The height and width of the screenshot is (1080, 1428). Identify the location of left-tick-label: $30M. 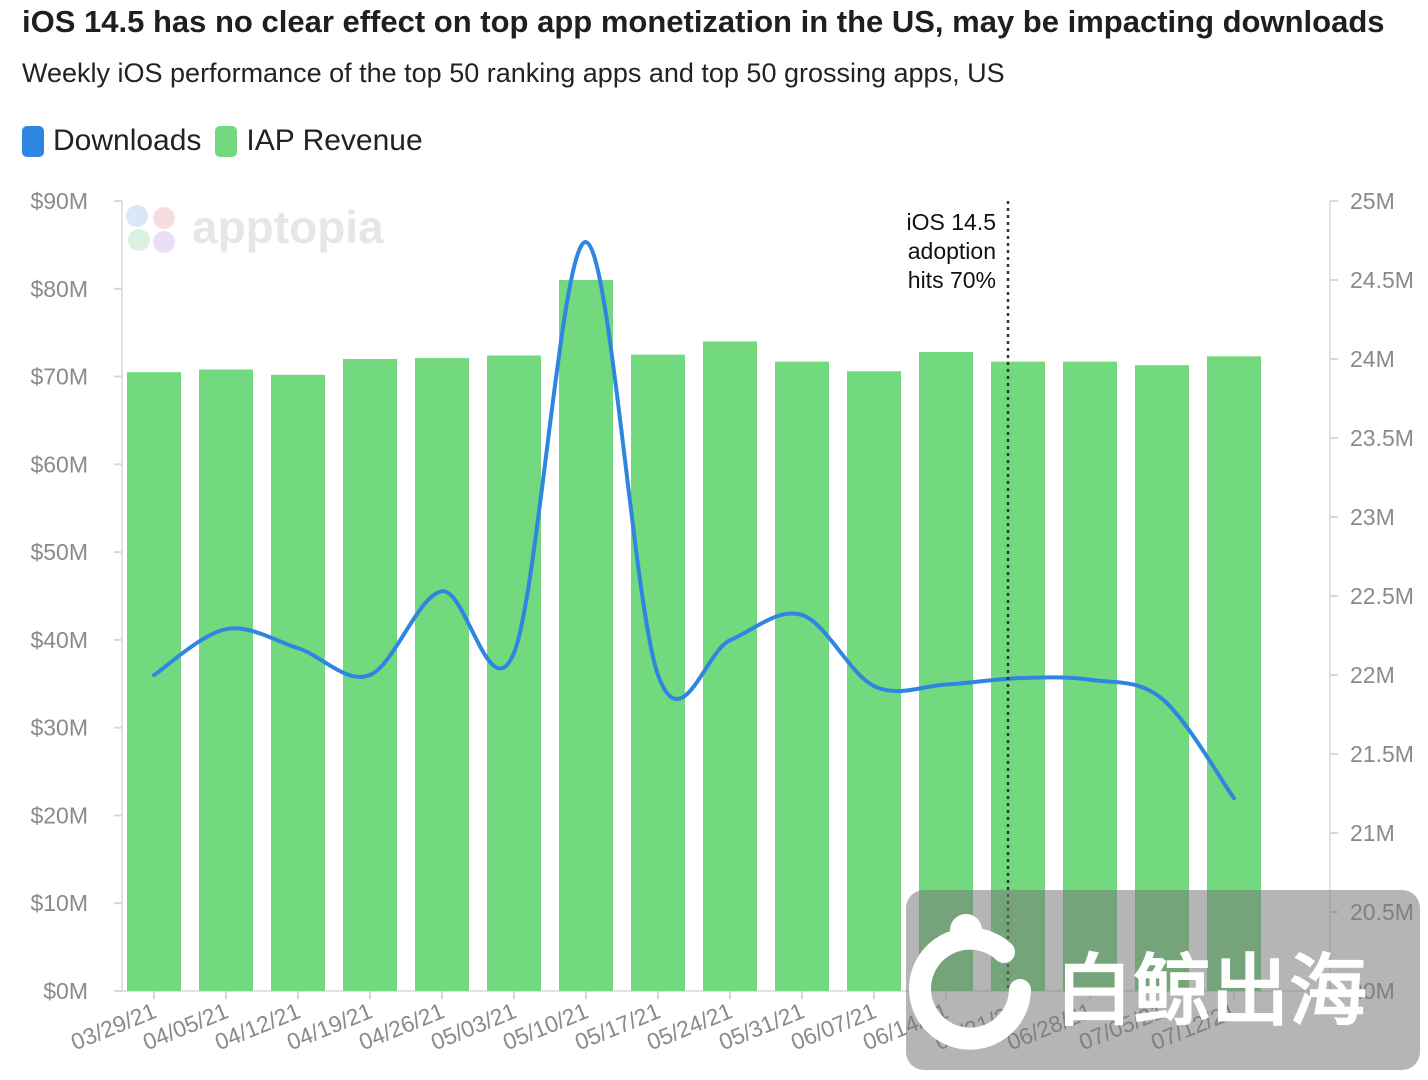
(59, 728).